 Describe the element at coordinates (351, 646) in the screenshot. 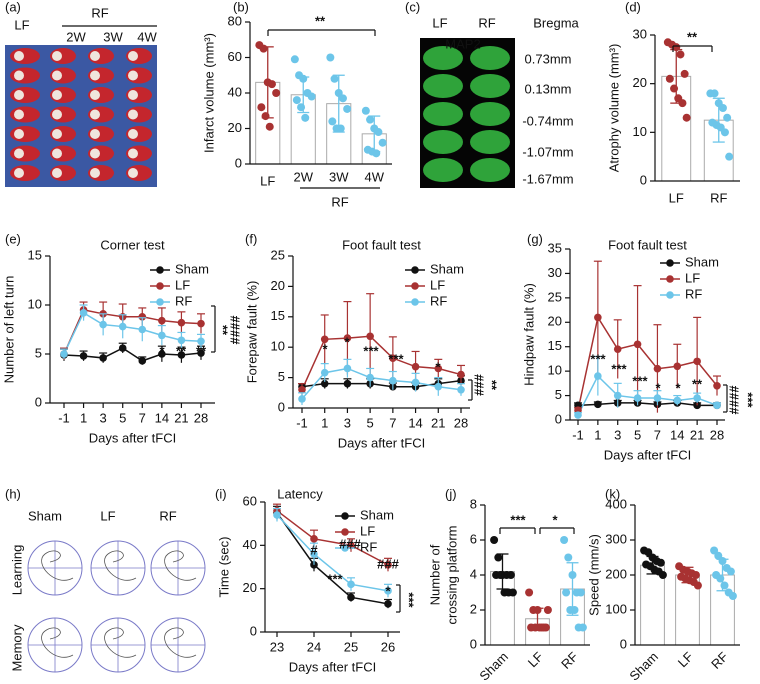

I see `x-tick-label: 25` at that location.